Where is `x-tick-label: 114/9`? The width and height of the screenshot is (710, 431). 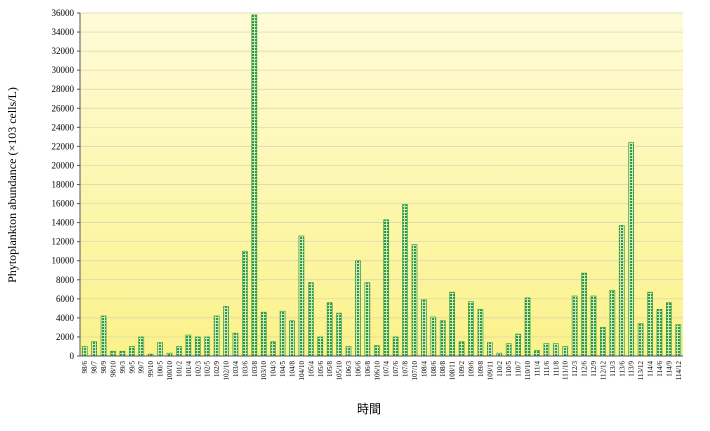 x-tick-label: 114/9 is located at coordinates (669, 369).